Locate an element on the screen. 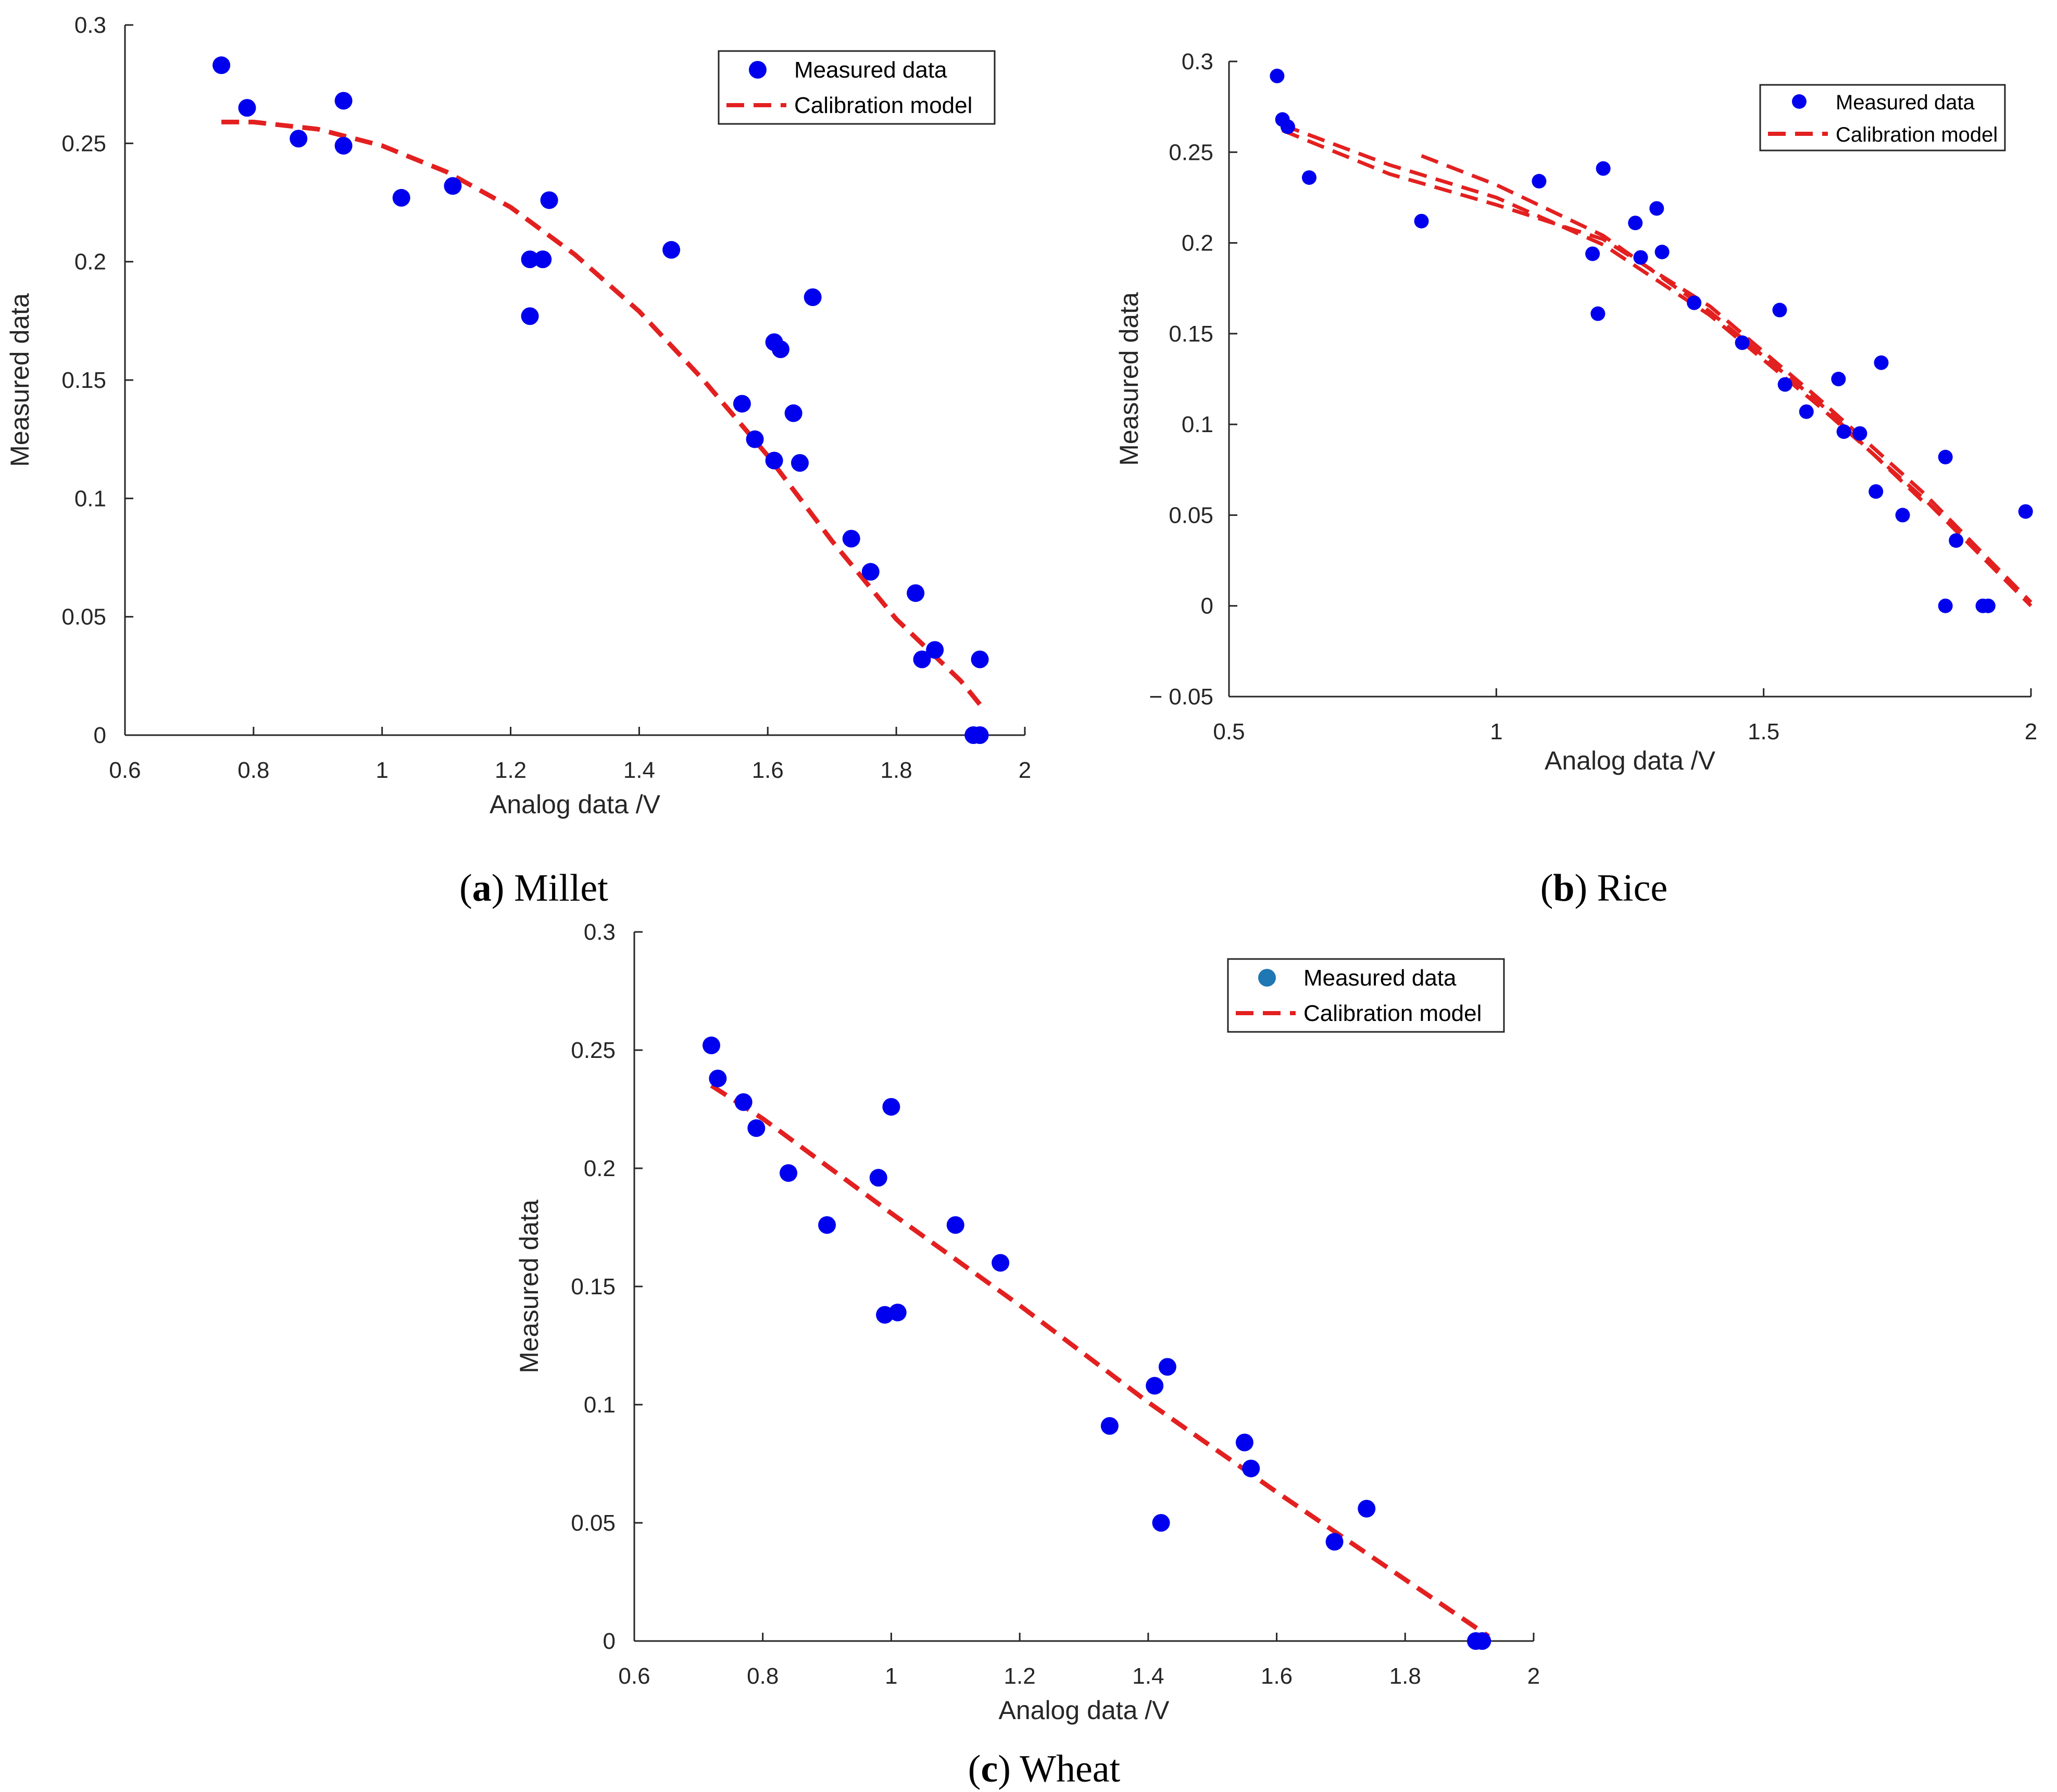  subfigure-caption: (c) Wheat is located at coordinates (1044, 1769).